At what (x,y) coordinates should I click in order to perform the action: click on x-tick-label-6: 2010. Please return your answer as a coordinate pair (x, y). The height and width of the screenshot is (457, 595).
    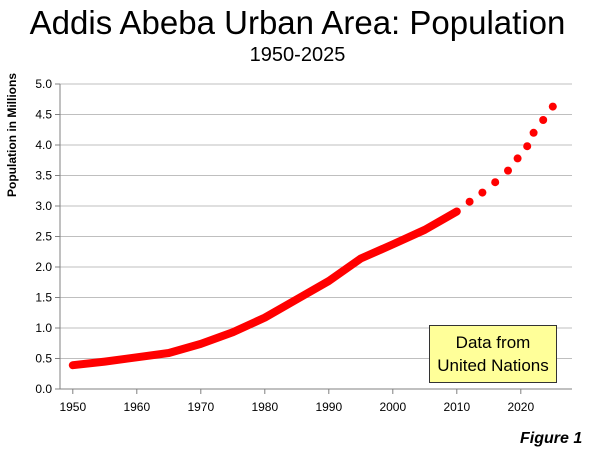
    Looking at the image, I should click on (456, 407).